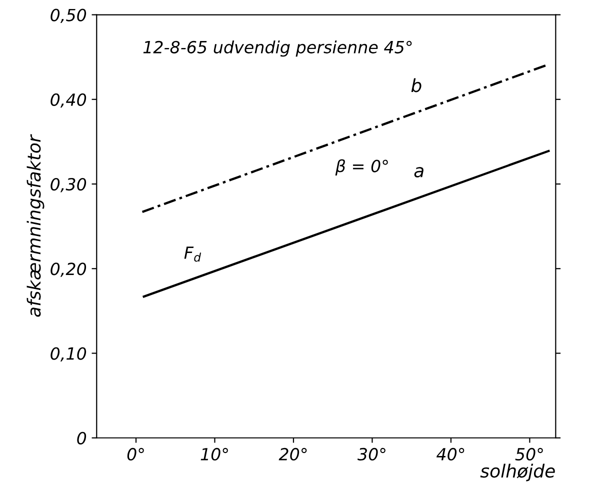 This screenshot has height=492, width=604. I want to click on x-tick-label: 20°, so click(292, 454).